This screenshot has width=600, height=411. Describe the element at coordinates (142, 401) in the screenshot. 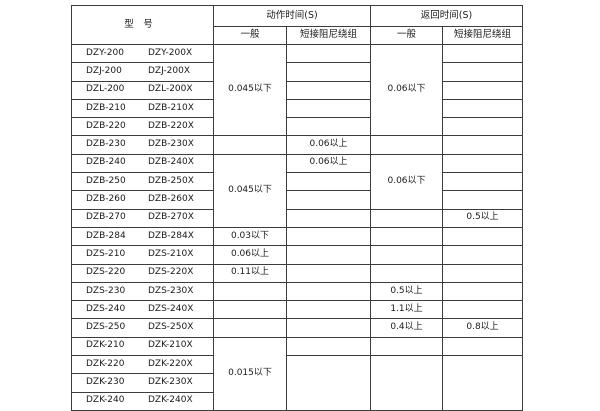

I see `cell-model: DZK-240 DZK-240X` at that location.